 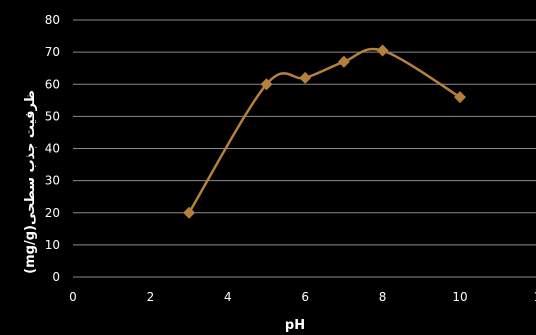 I want to click on y-tick-label: 50, so click(x=52, y=116).